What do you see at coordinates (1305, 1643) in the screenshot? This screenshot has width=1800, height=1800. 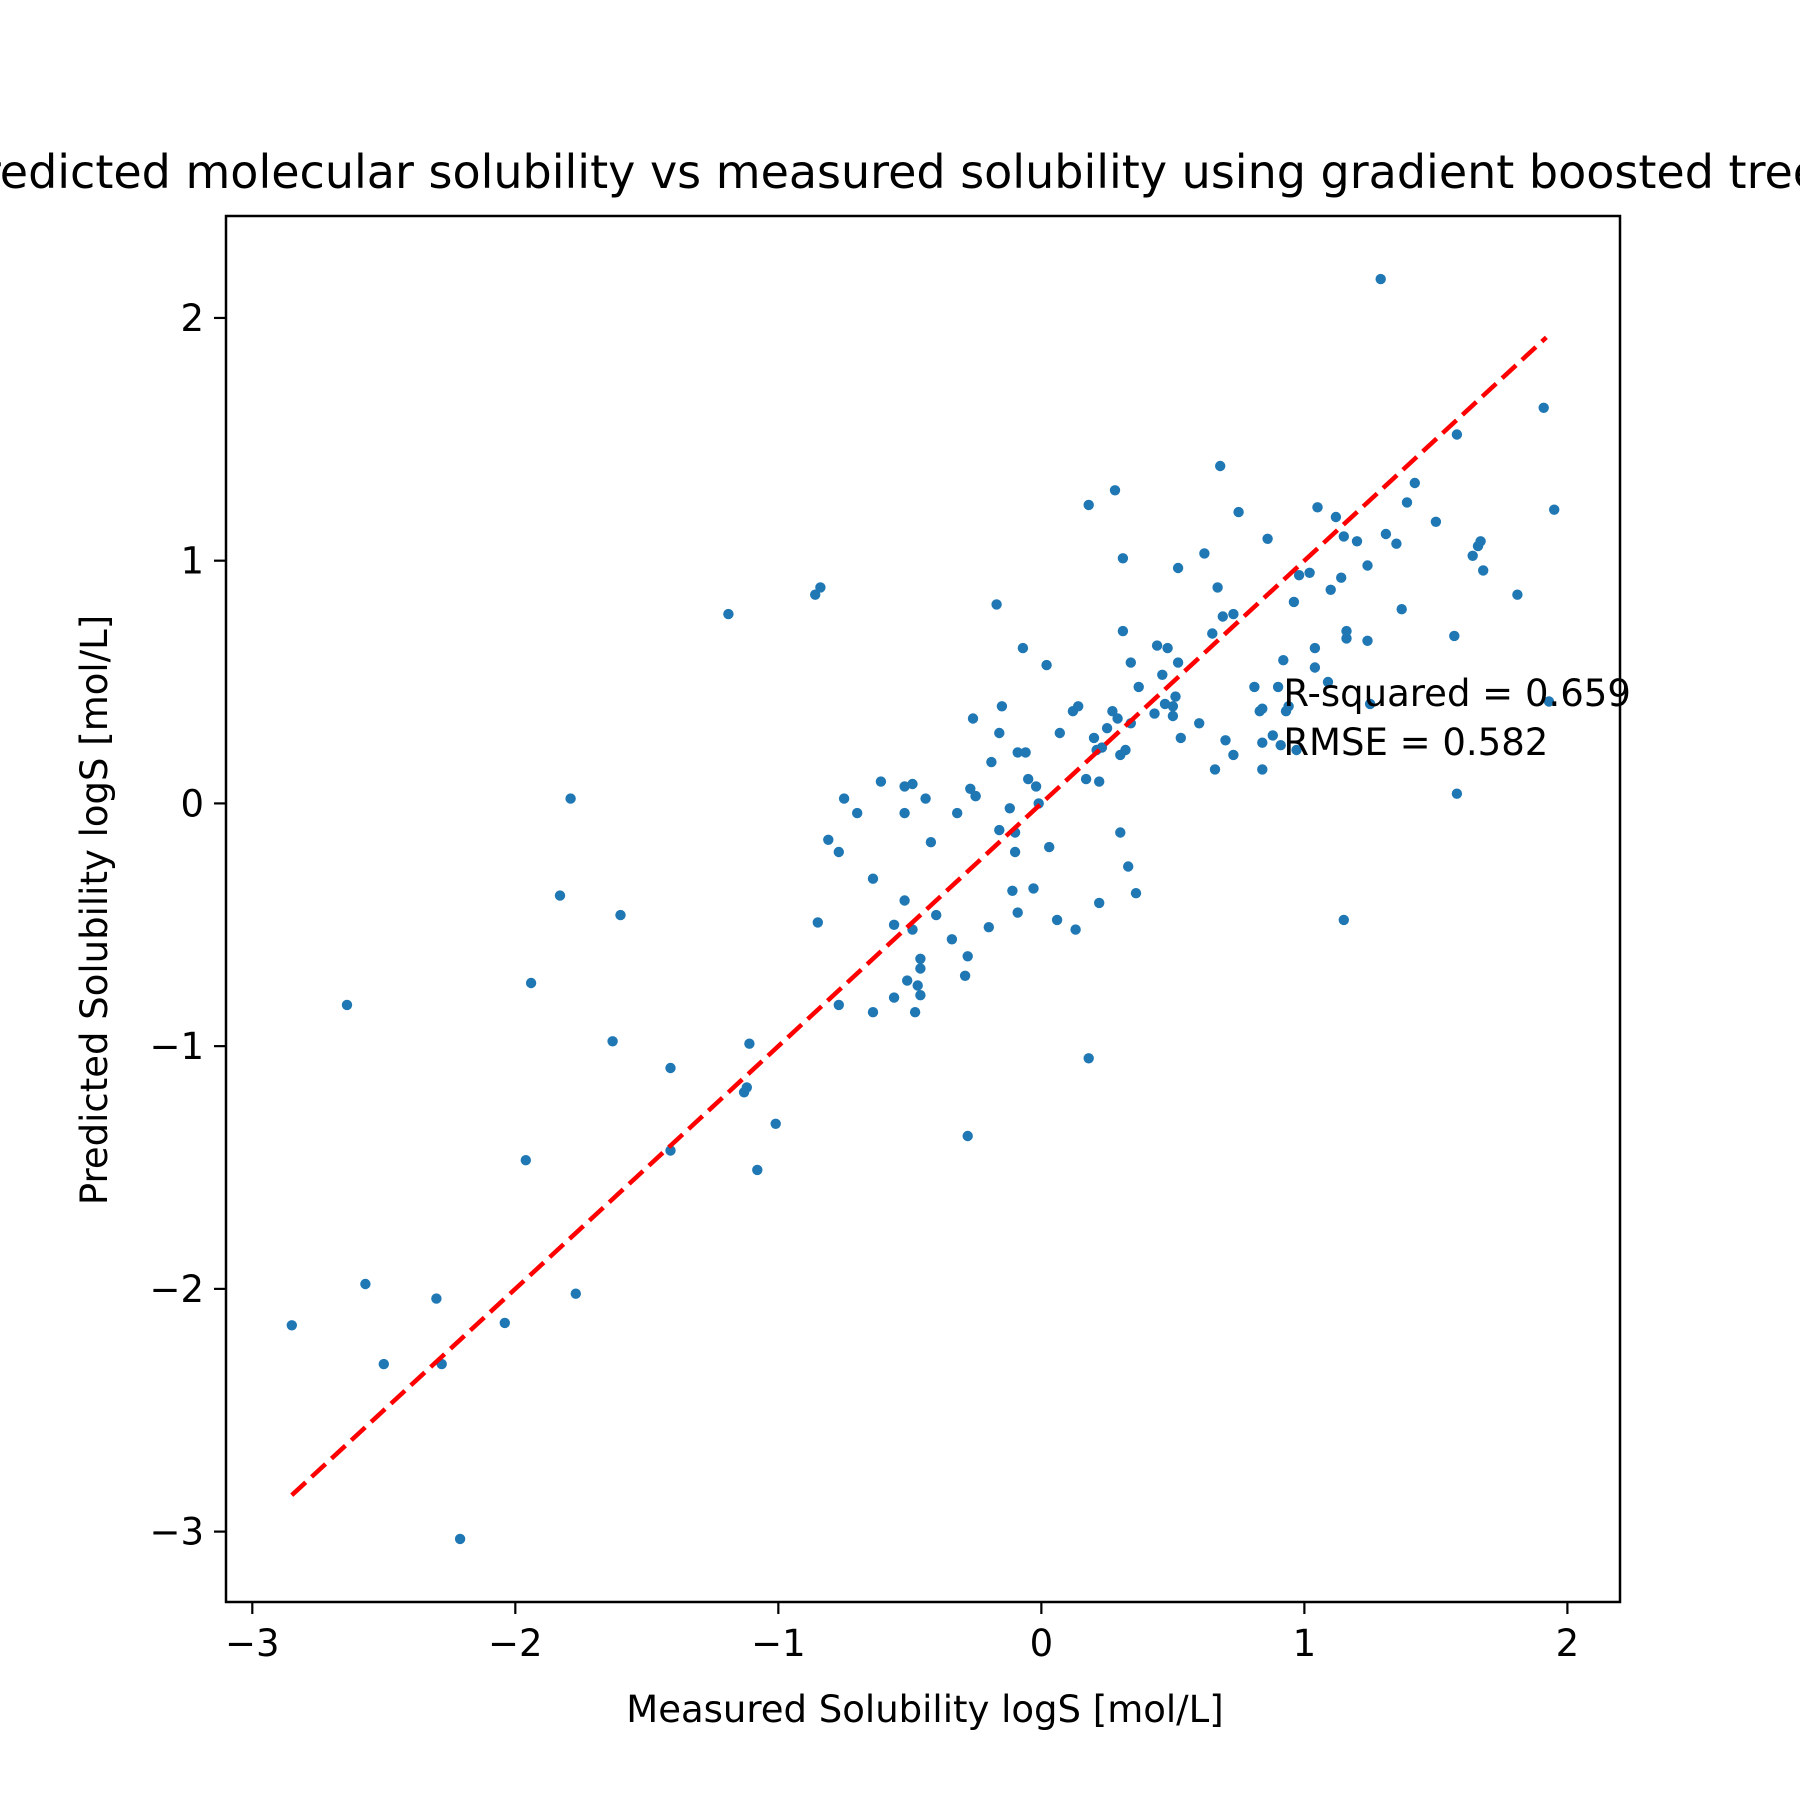 I see `x-tick-label-4: 1` at bounding box center [1305, 1643].